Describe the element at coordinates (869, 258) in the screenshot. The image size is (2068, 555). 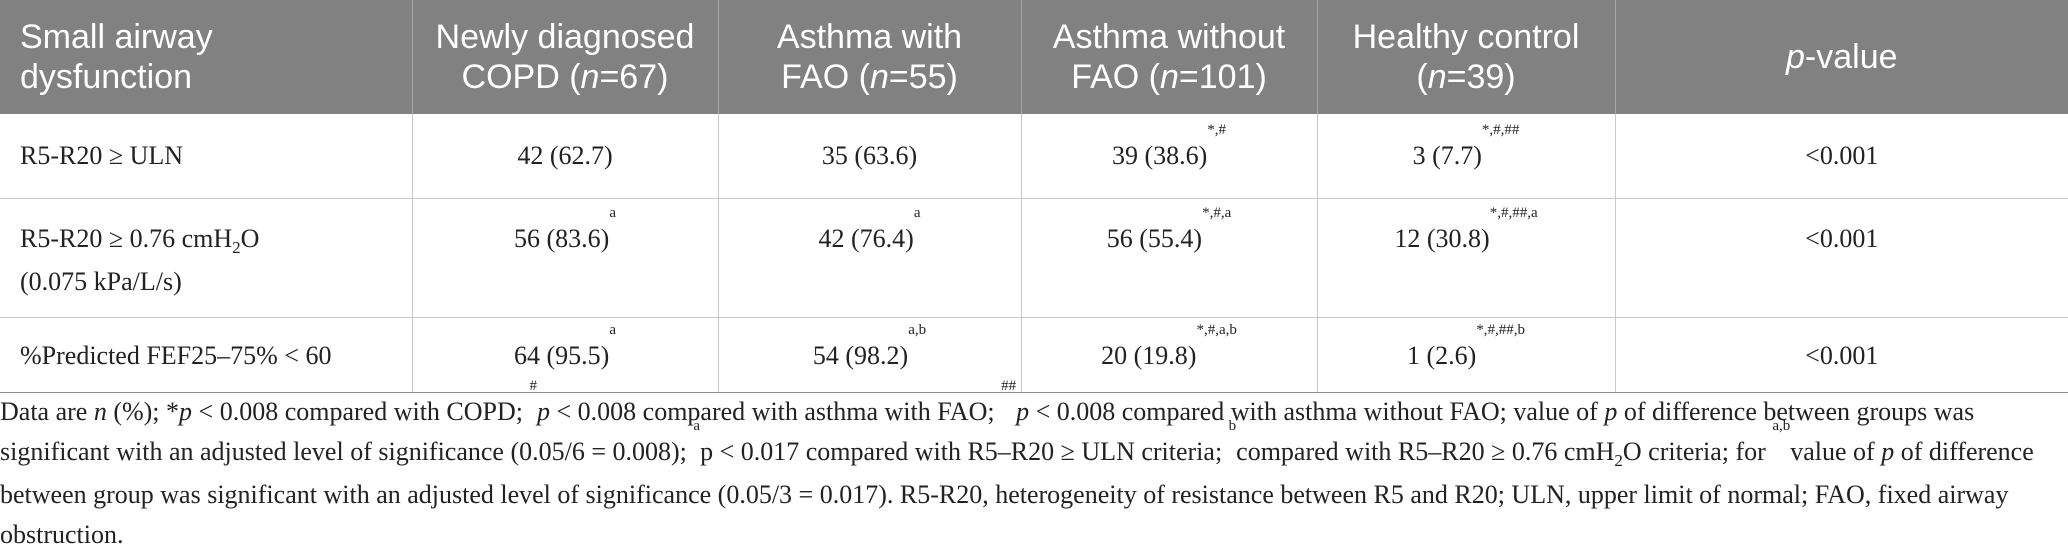
I see `cell-asthma-with-fao: 42 (76.4)a` at that location.